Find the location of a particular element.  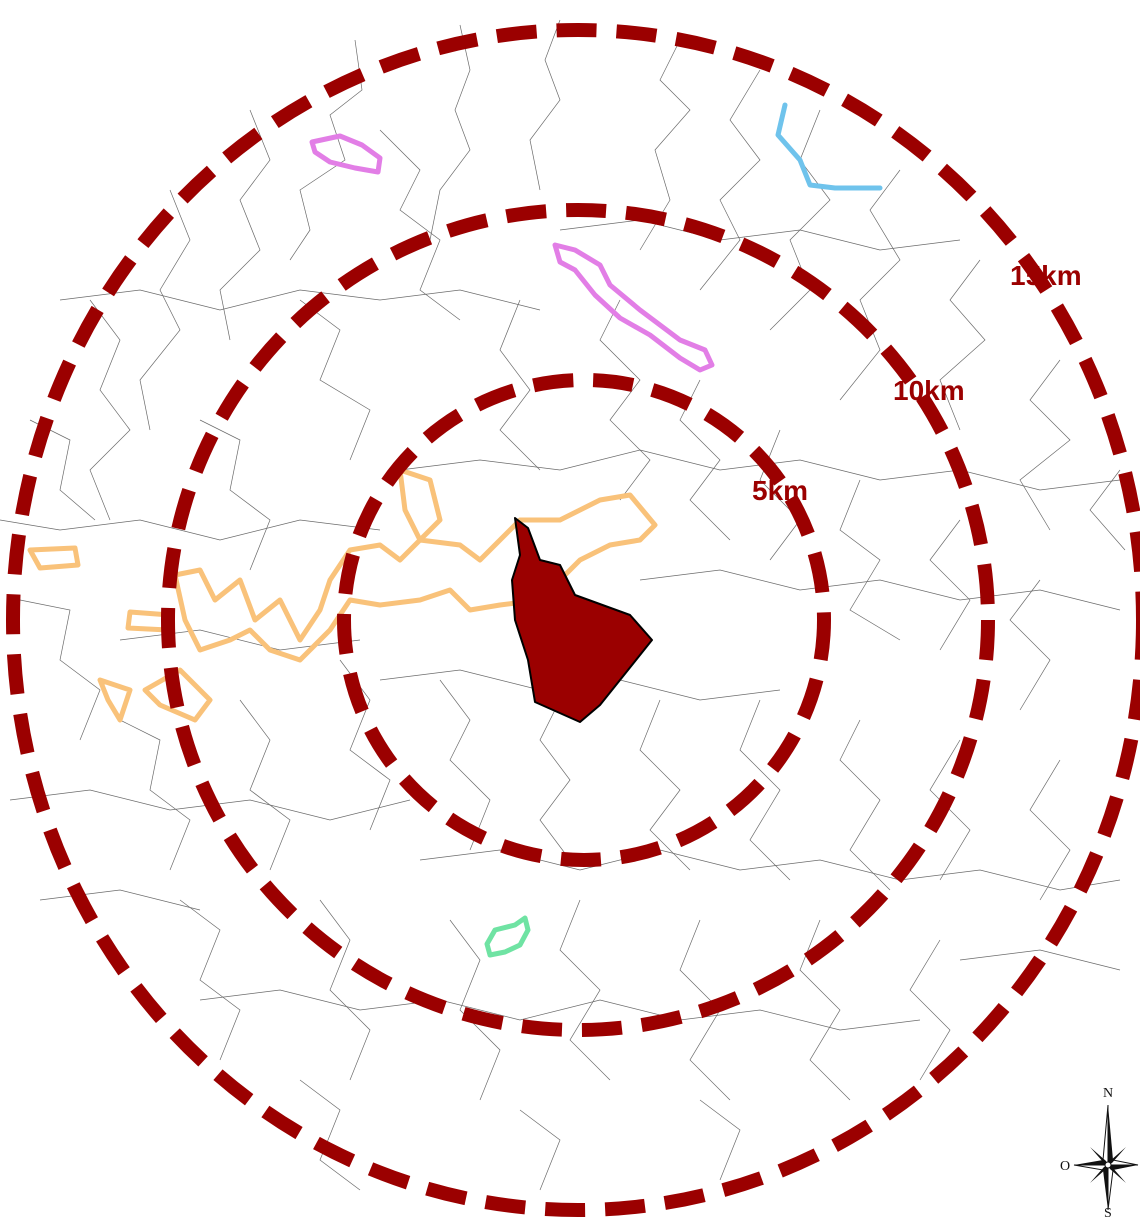

compass-rose: N O S is located at coordinates (1099, 1153).